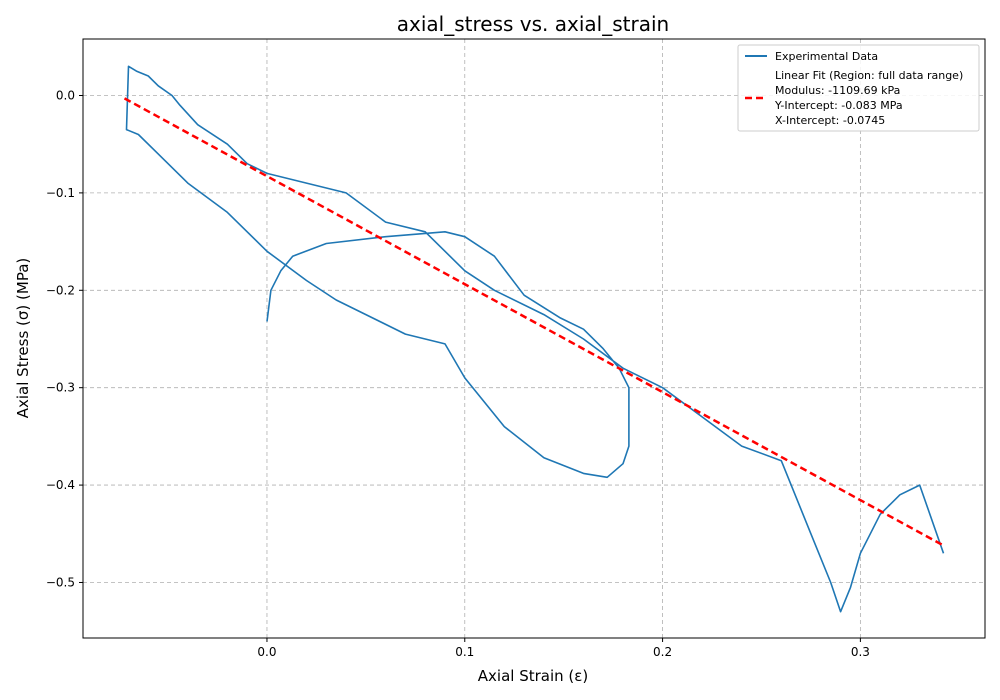 The image size is (1000, 700). I want to click on x-tick-label: 0.1, so click(464, 652).